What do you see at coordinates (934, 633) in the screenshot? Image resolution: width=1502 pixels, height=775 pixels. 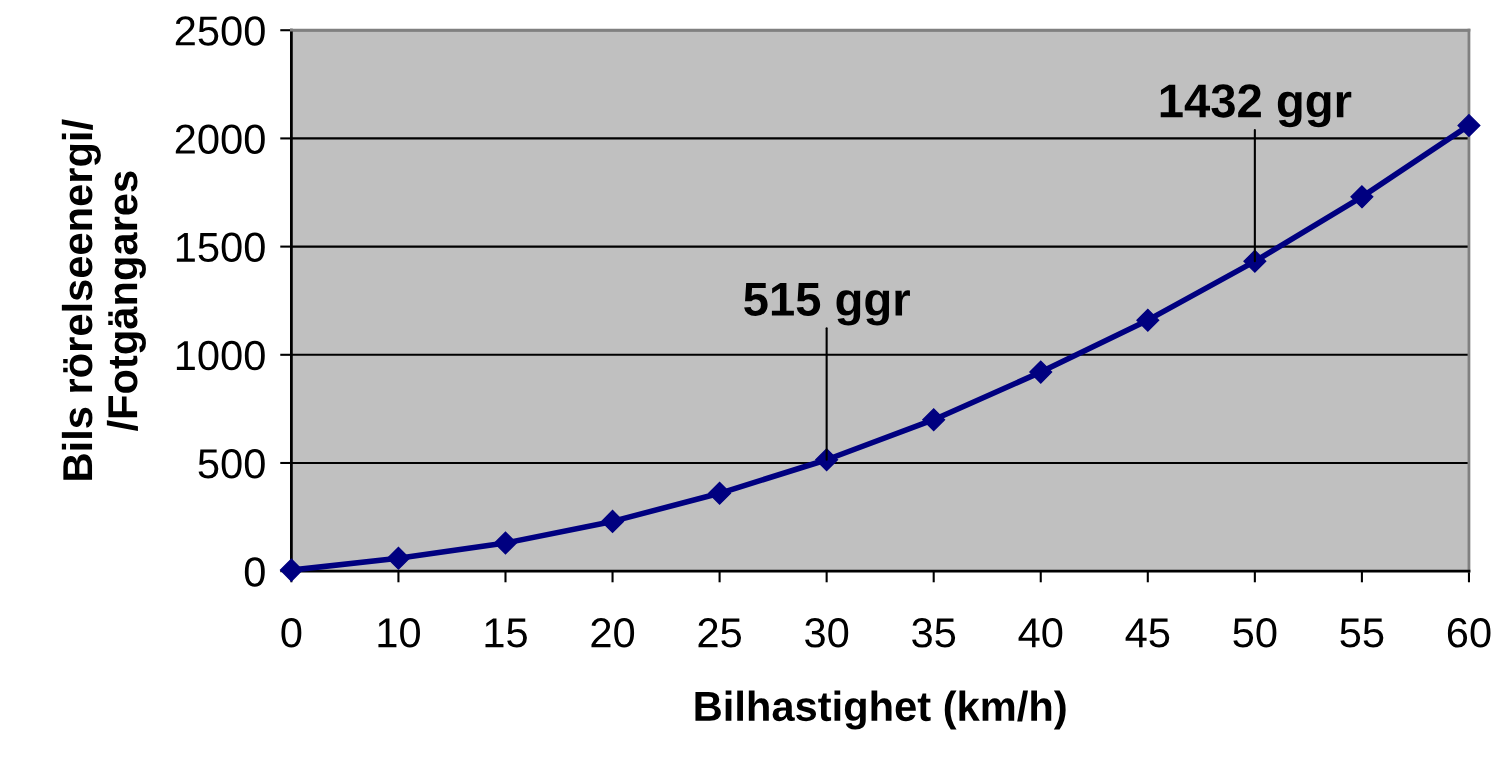 I see `x-tick-label: 35` at bounding box center [934, 633].